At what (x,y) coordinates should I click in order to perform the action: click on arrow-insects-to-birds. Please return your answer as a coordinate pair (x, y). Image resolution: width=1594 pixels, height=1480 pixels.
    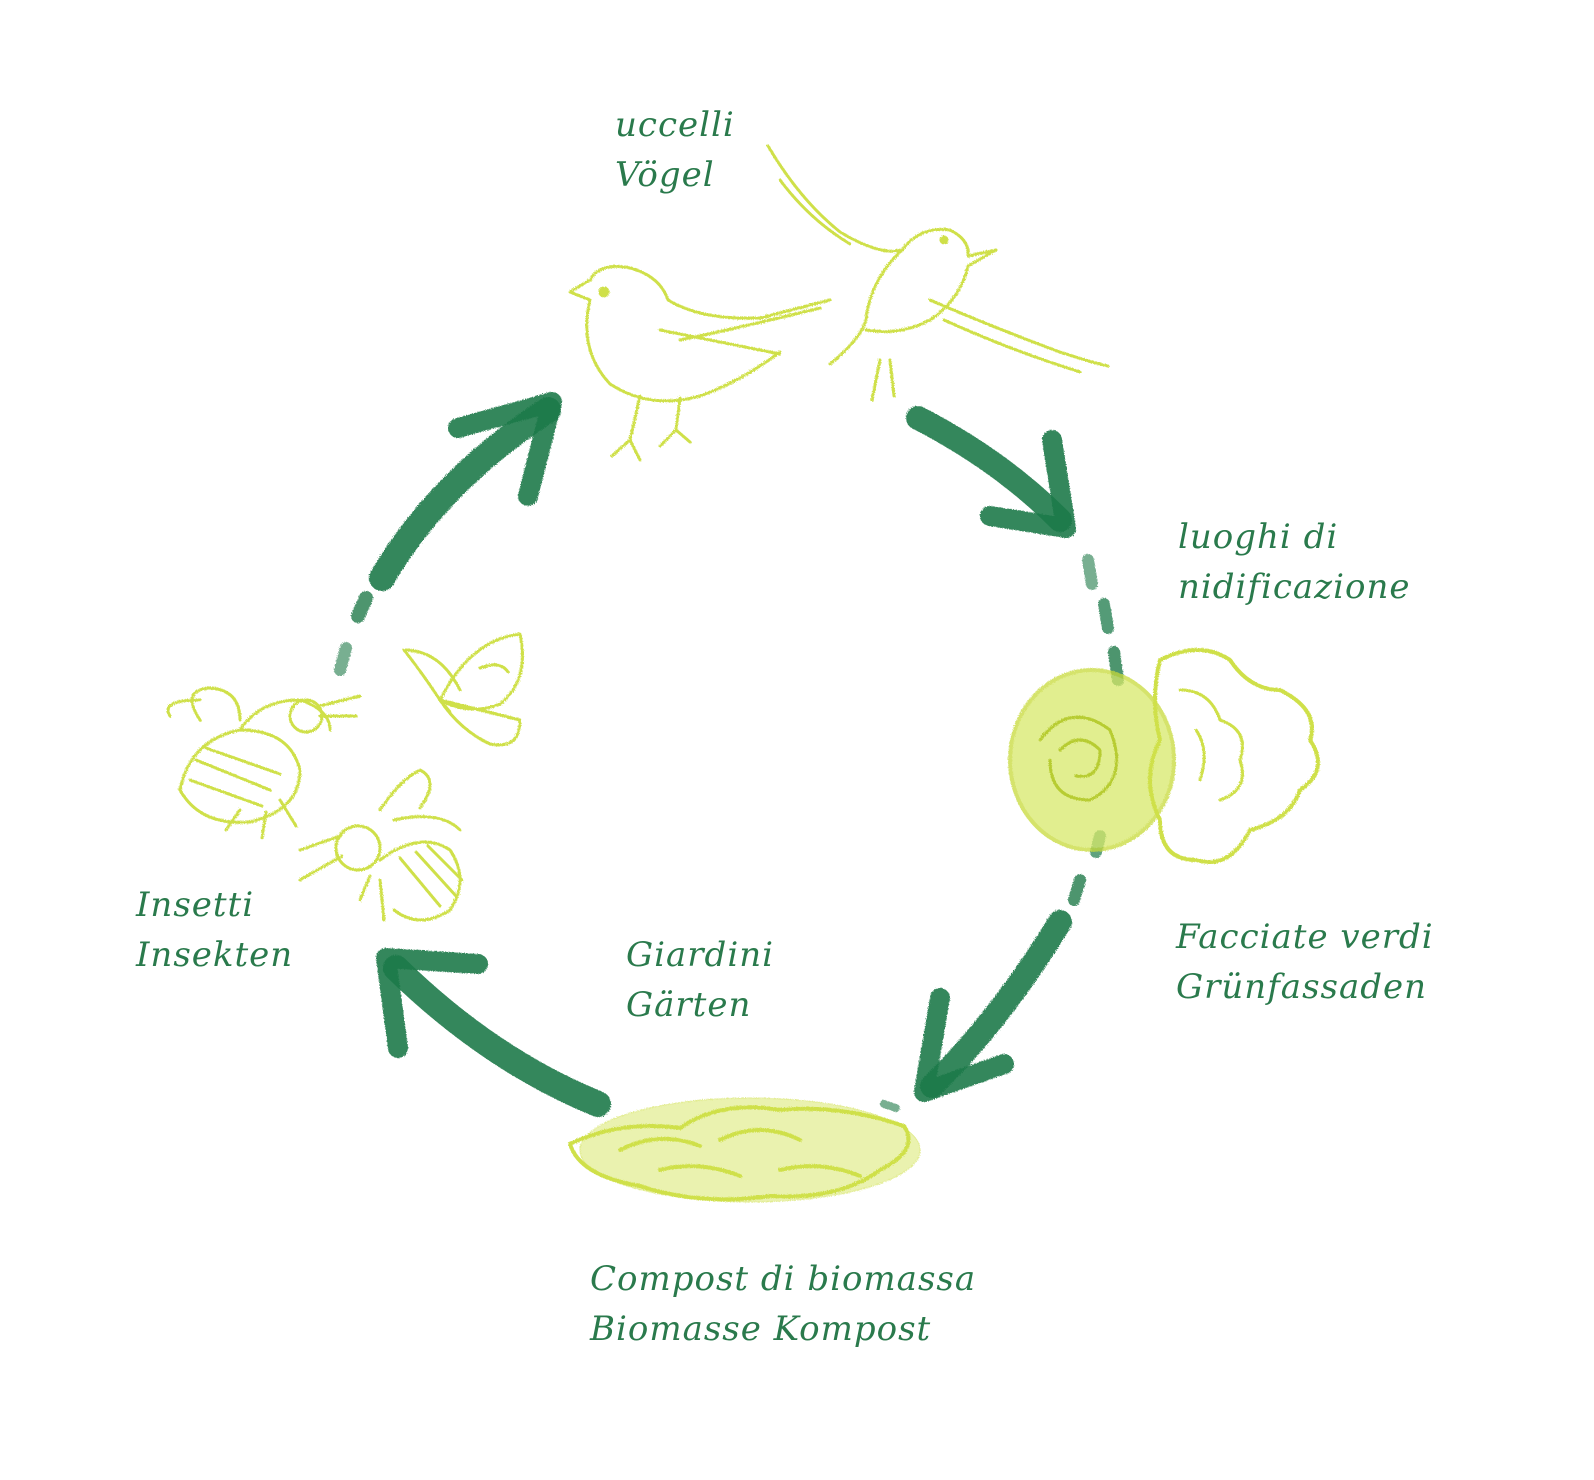
    Looking at the image, I should click on (465, 494).